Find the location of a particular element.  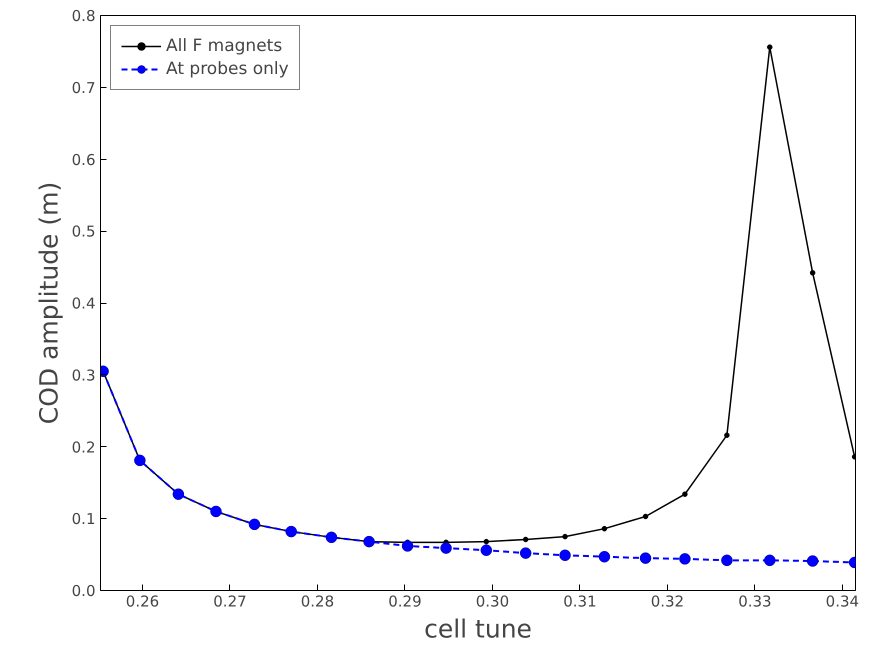

x-tick-label: 0.33 is located at coordinates (755, 601).